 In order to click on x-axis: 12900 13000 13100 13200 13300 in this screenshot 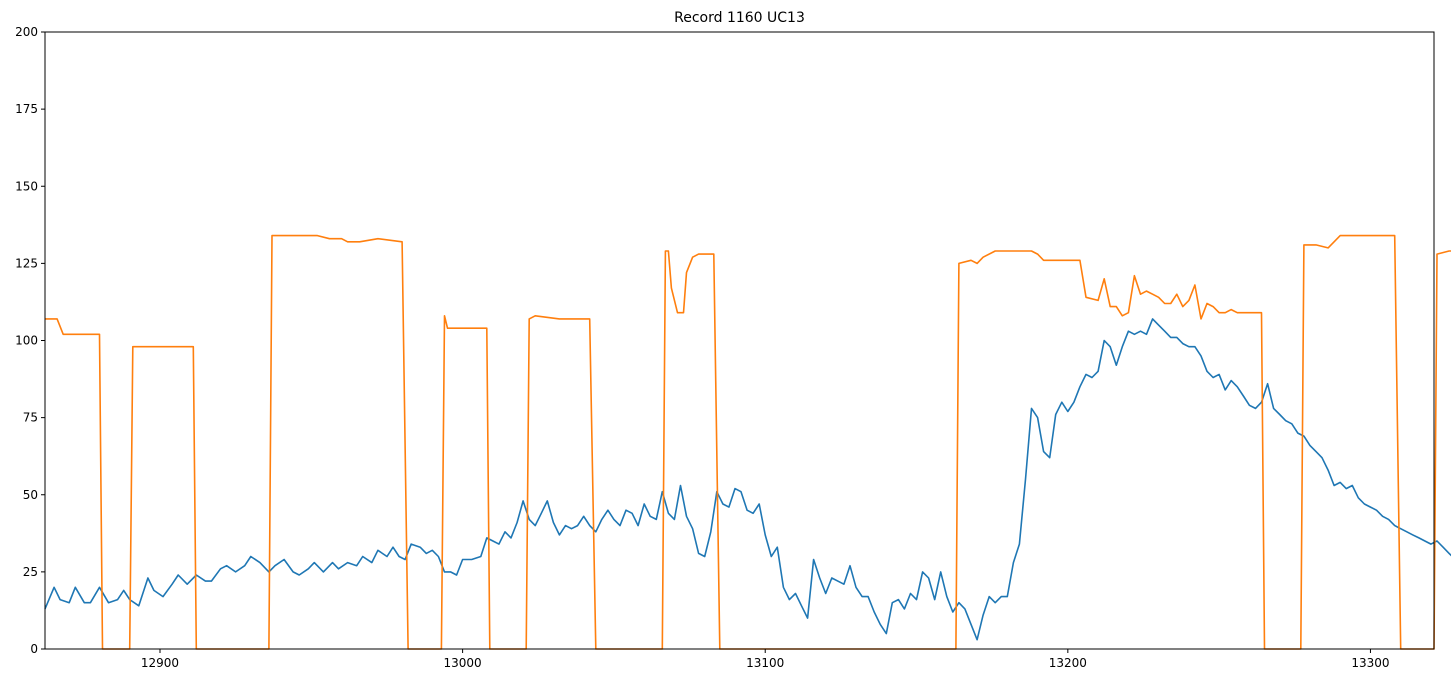, I will do `click(765, 659)`.